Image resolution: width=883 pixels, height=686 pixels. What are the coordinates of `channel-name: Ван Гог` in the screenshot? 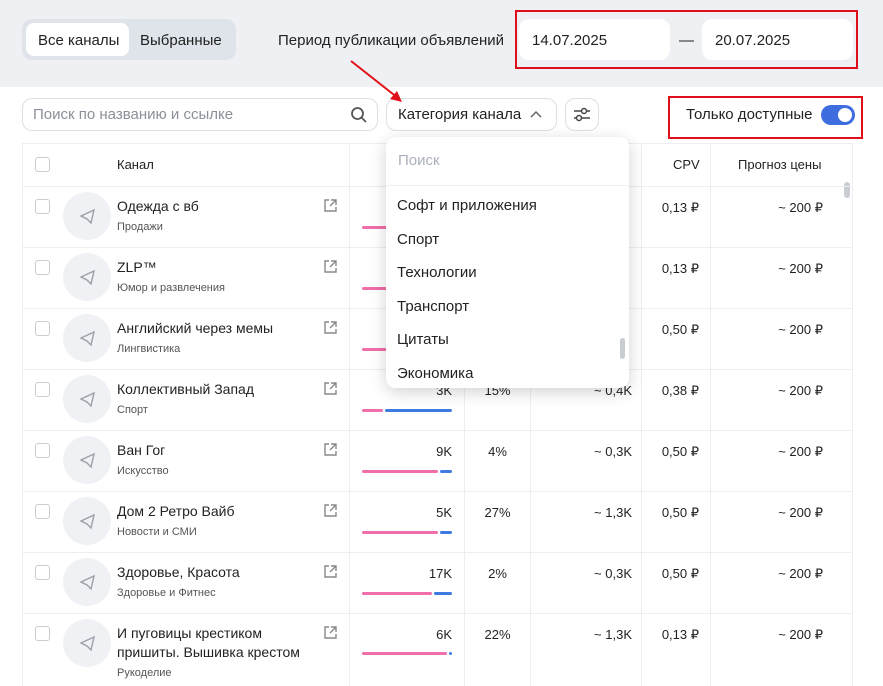 It's located at (141, 450).